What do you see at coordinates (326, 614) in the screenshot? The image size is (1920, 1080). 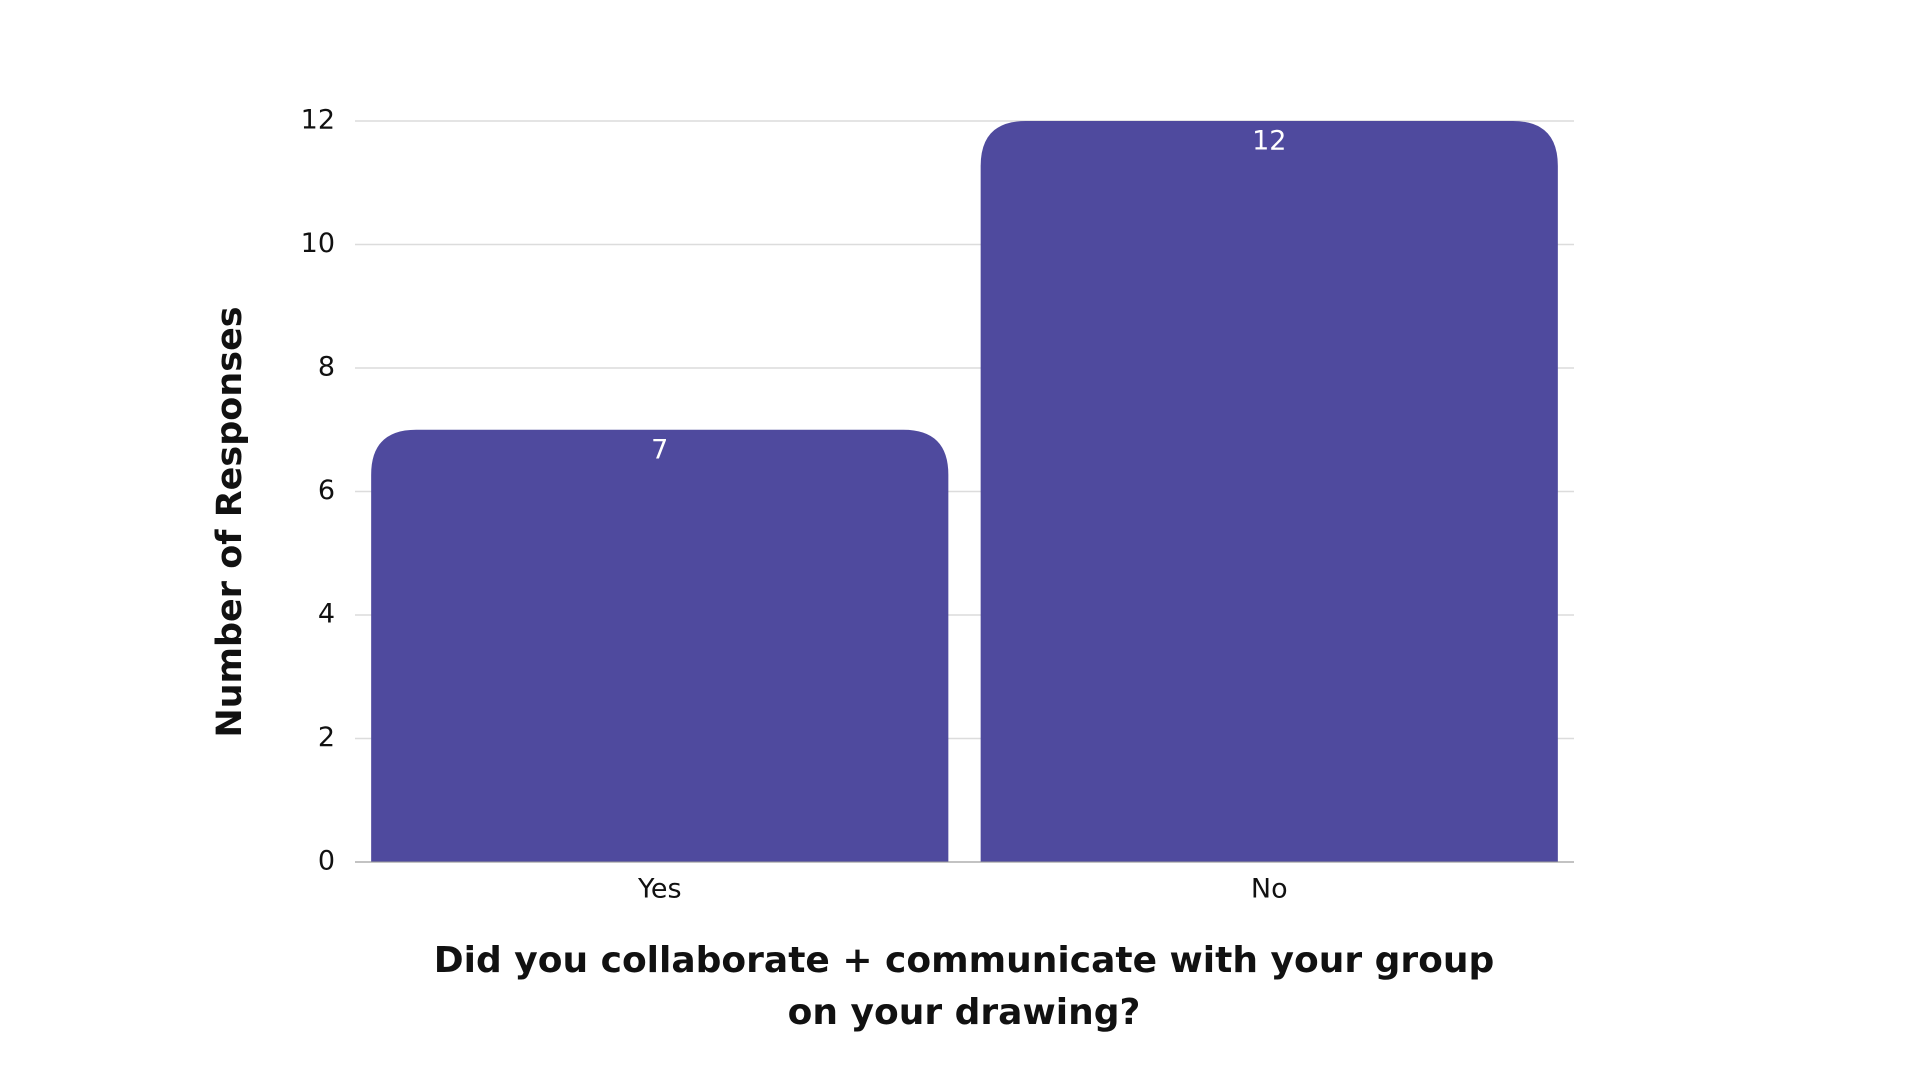 I see `y-tick-label: 4` at bounding box center [326, 614].